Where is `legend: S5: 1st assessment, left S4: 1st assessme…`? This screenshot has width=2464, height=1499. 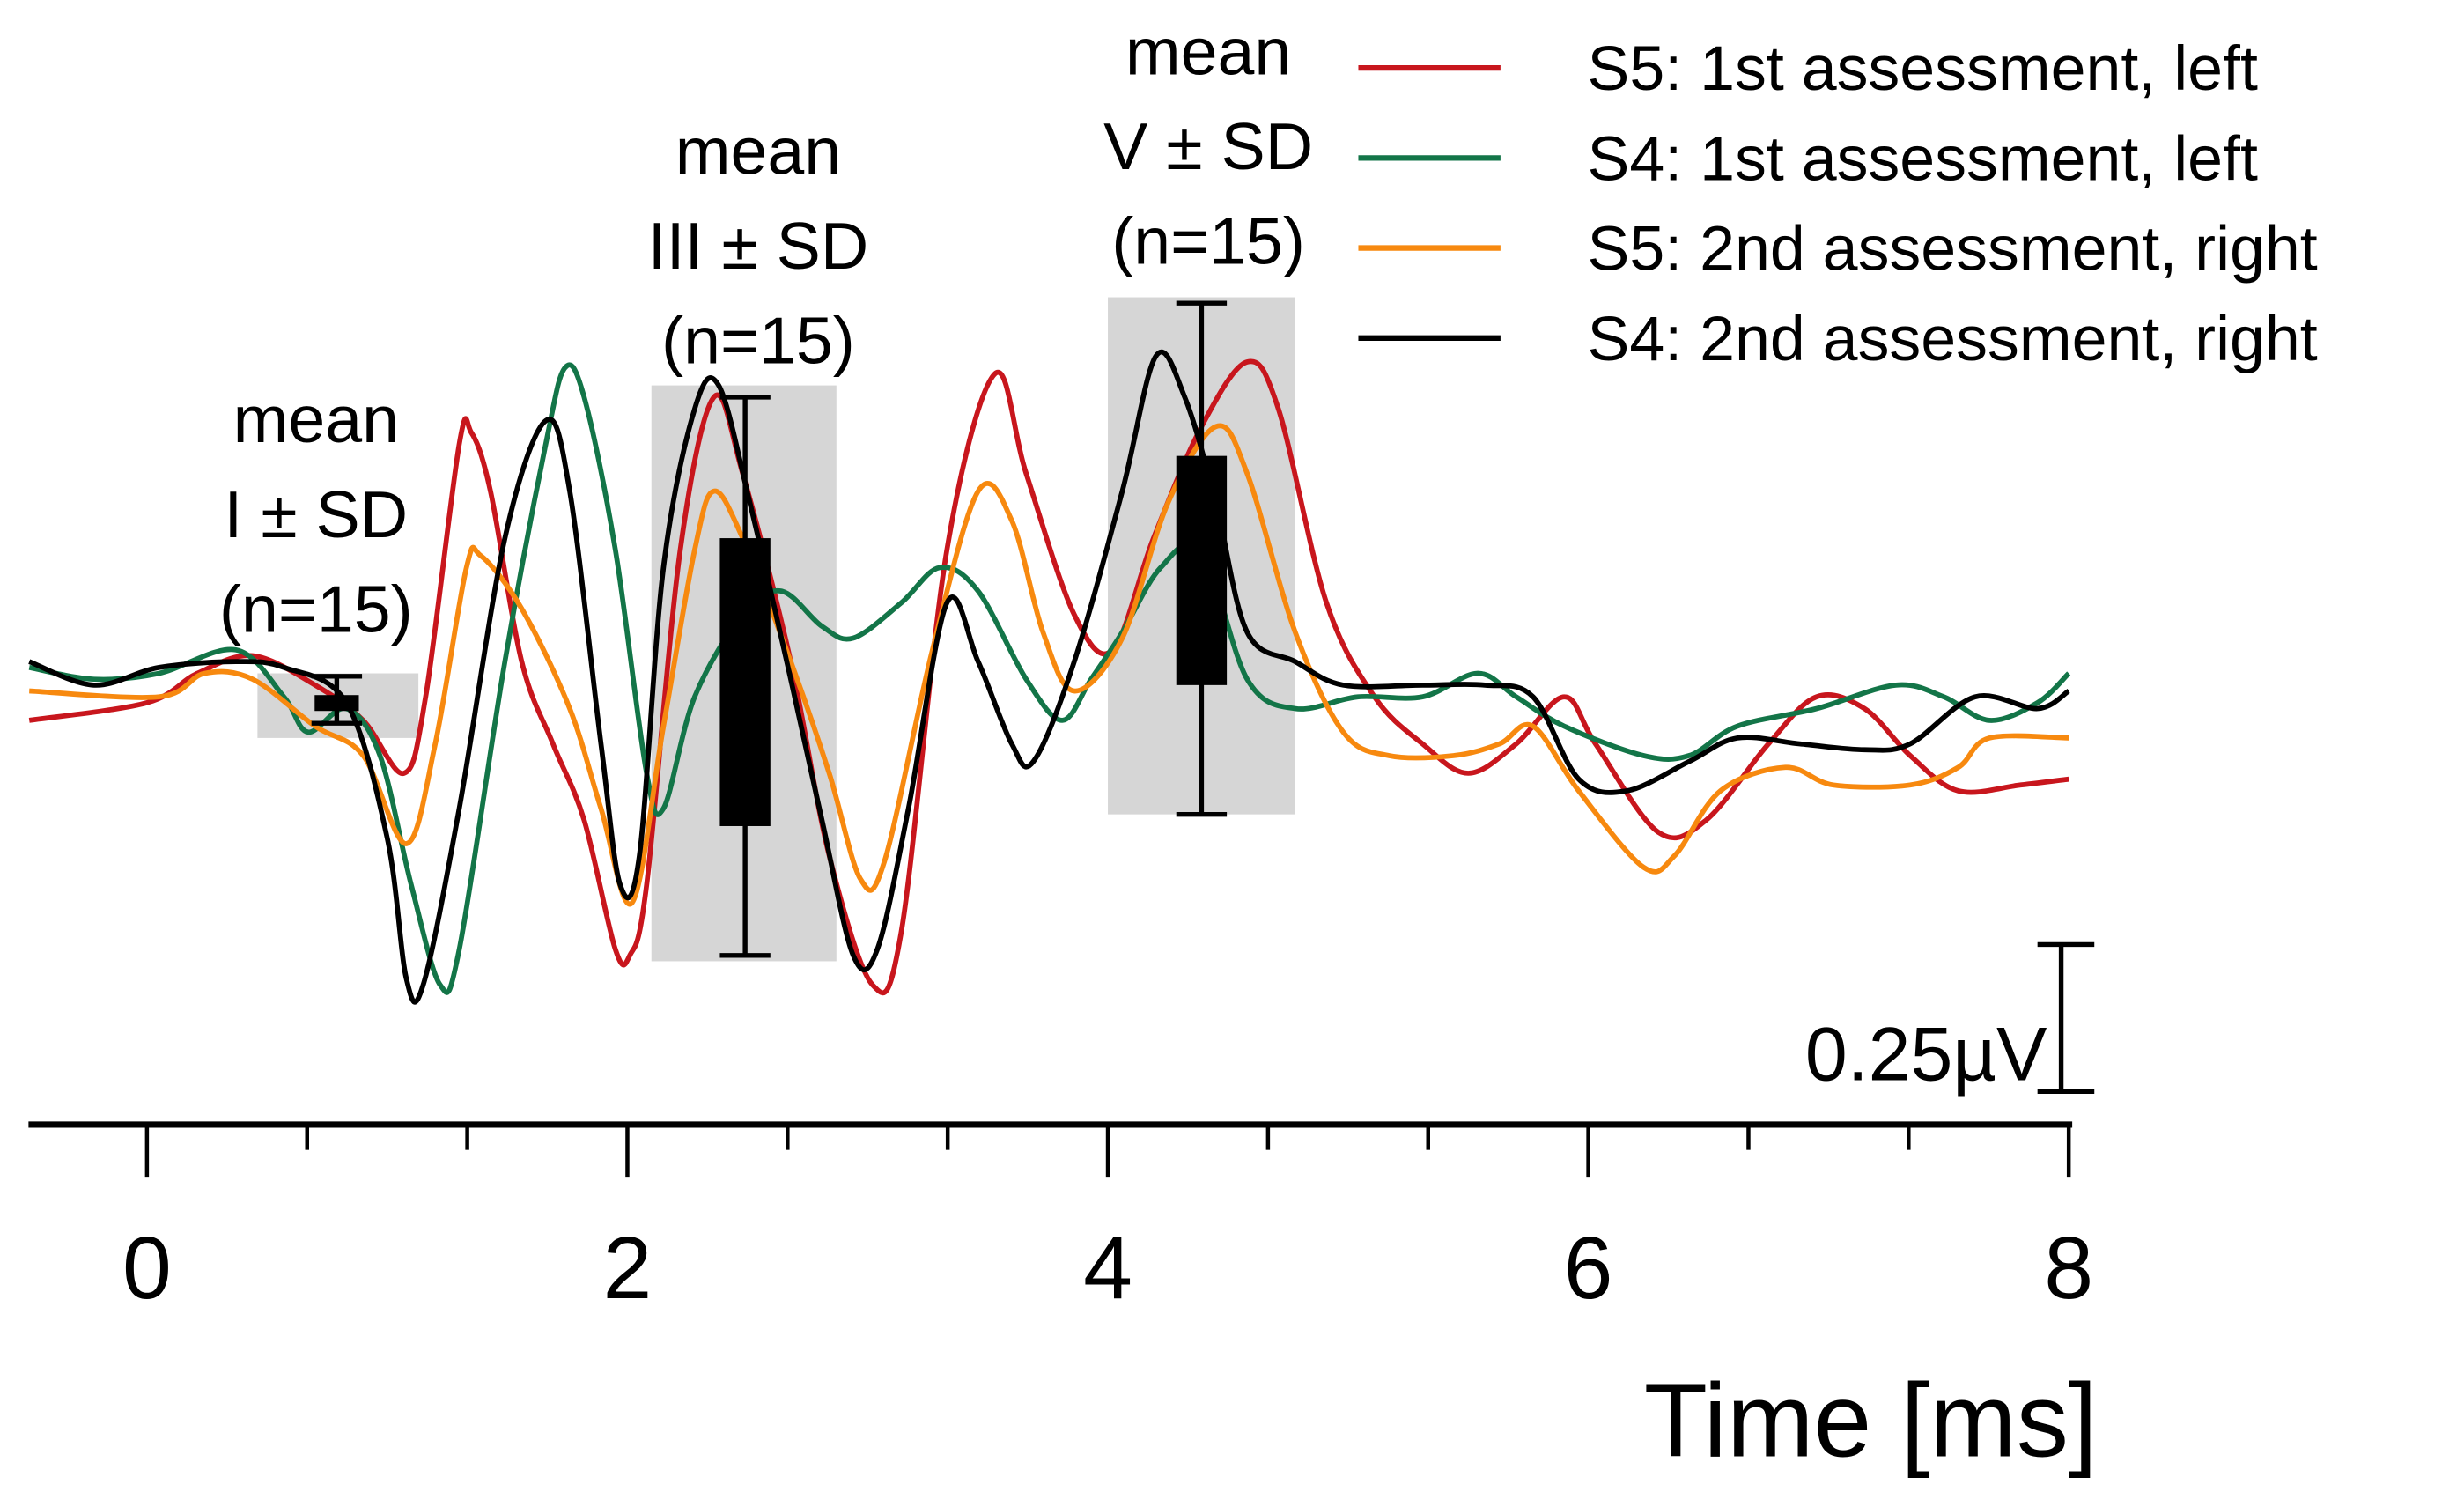
legend: S5: 1st assessment, left S4: 1st assessme… is located at coordinates (1838, 204).